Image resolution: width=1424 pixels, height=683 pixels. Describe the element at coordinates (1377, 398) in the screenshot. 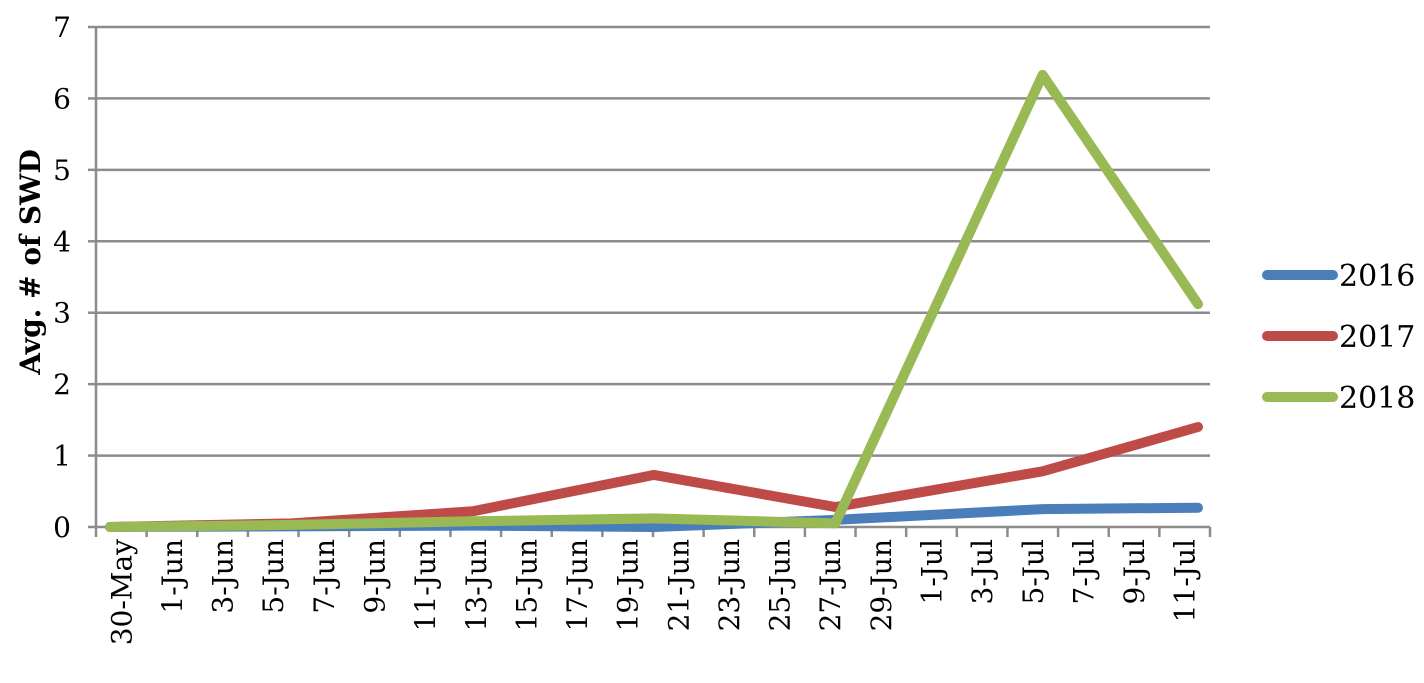

I see `legend-label-2018: 2018` at that location.